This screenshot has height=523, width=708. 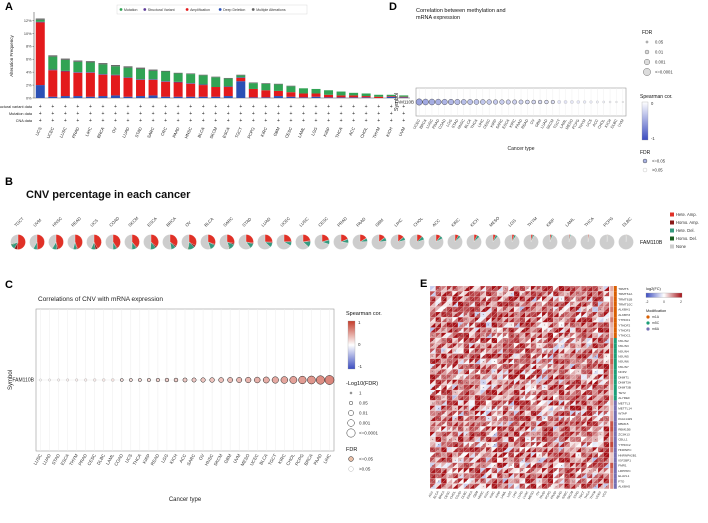 What do you see at coordinates (621, 481) in the screenshot?
I see `svg-text: FTO` at bounding box center [621, 481].